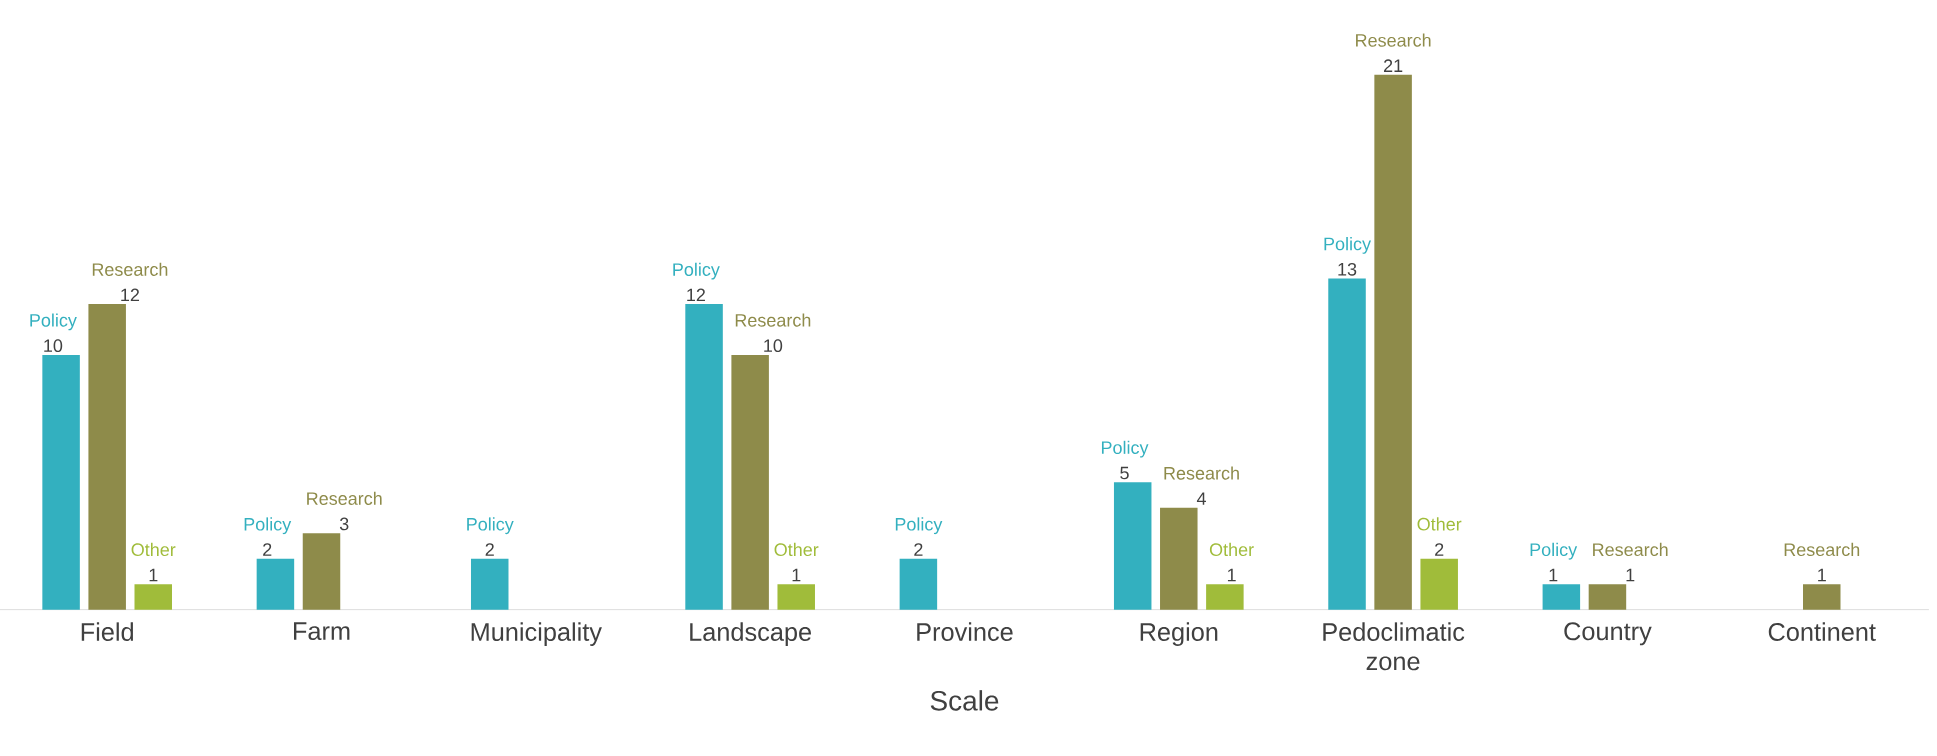 Image resolution: width=1937 pixels, height=756 pixels. What do you see at coordinates (536, 634) in the screenshot?
I see `x-tick-label: Municipality` at bounding box center [536, 634].